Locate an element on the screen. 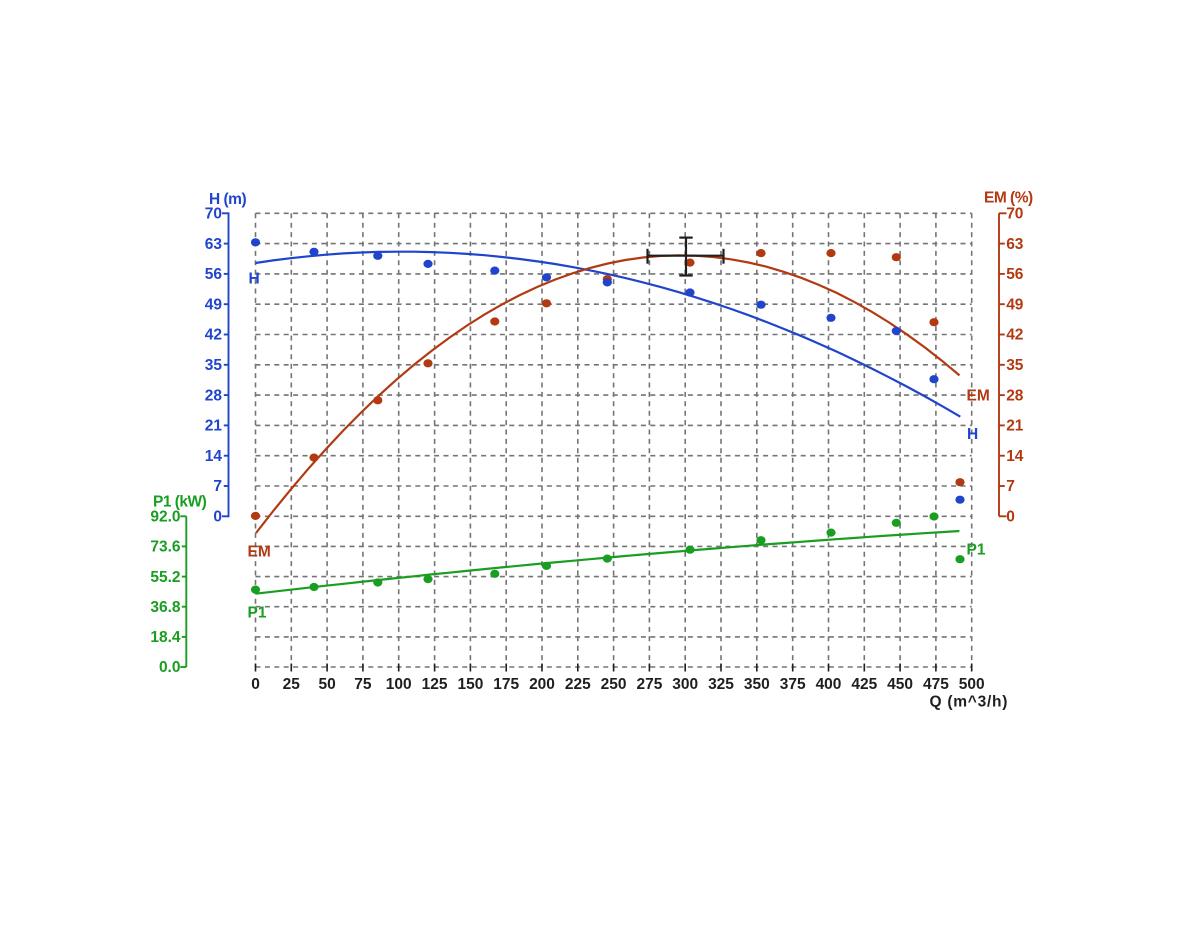 The height and width of the screenshot is (950, 1200). svg-text: 475 is located at coordinates (936, 684).